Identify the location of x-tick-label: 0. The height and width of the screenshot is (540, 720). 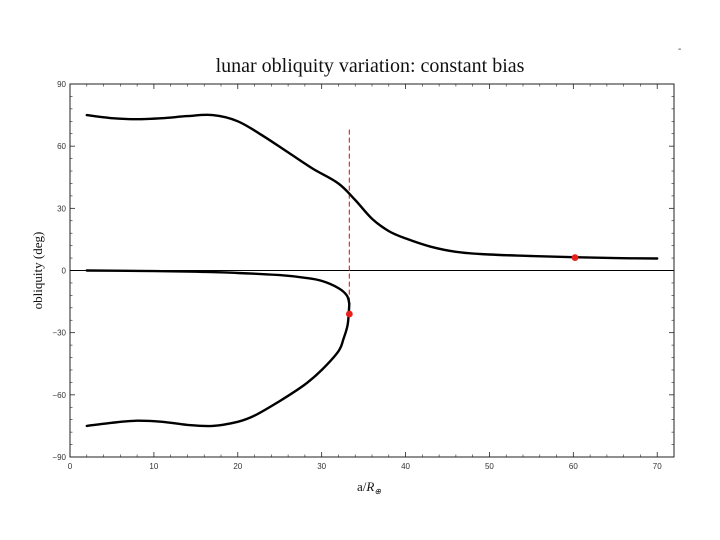
(70, 466).